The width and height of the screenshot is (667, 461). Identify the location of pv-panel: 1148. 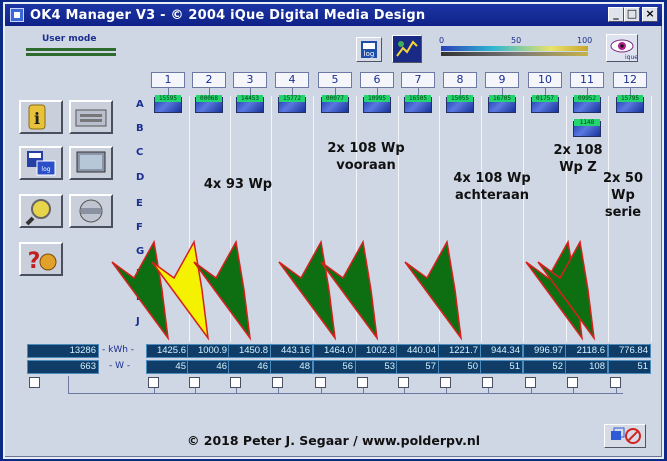
(587, 130).